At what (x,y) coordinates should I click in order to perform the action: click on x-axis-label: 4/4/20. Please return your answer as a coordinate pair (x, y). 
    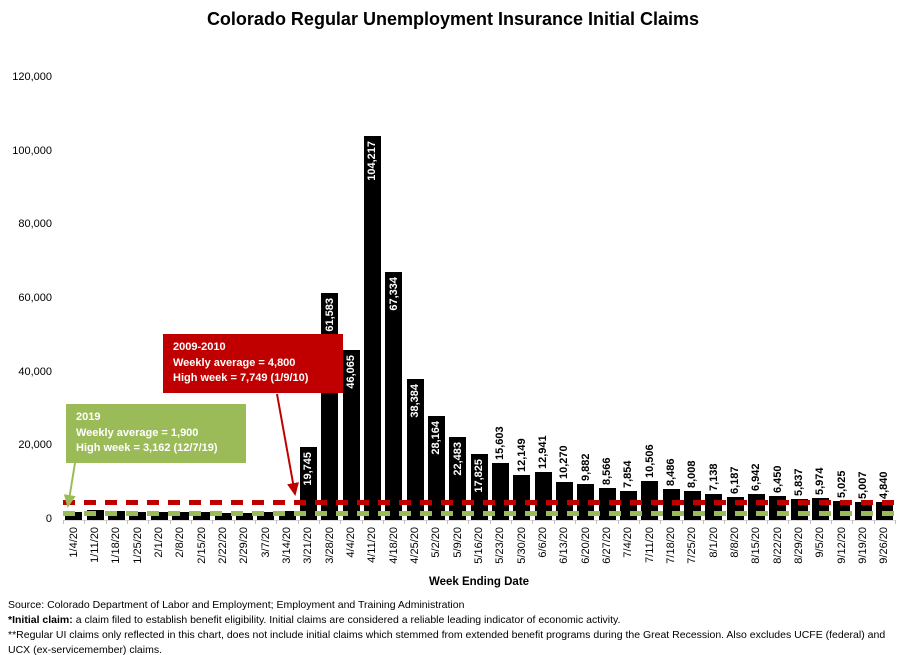
    Looking at the image, I should click on (351, 542).